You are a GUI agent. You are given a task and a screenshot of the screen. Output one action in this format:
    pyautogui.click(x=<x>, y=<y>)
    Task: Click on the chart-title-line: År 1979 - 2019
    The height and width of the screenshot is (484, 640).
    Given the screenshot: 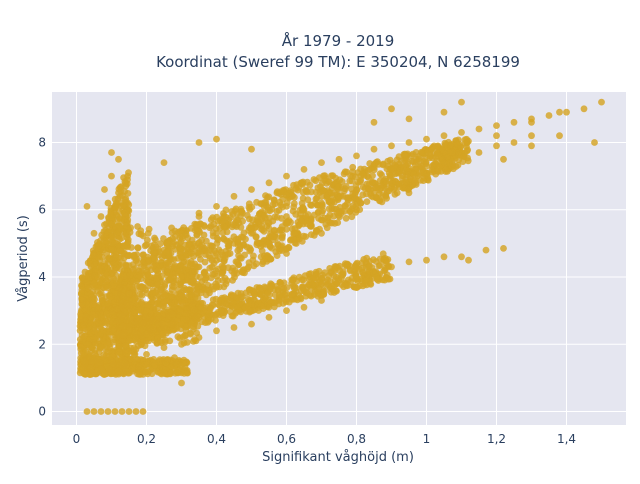 What is the action you would take?
    pyautogui.click(x=338, y=40)
    